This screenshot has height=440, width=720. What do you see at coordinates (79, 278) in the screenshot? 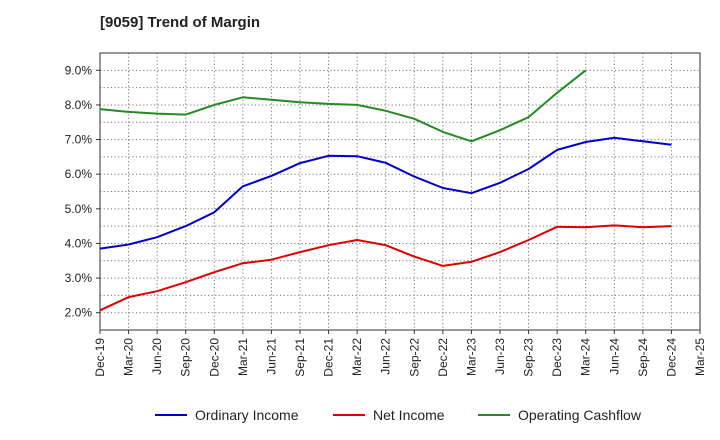
I see `y-tick-label: 3.0%` at bounding box center [79, 278].